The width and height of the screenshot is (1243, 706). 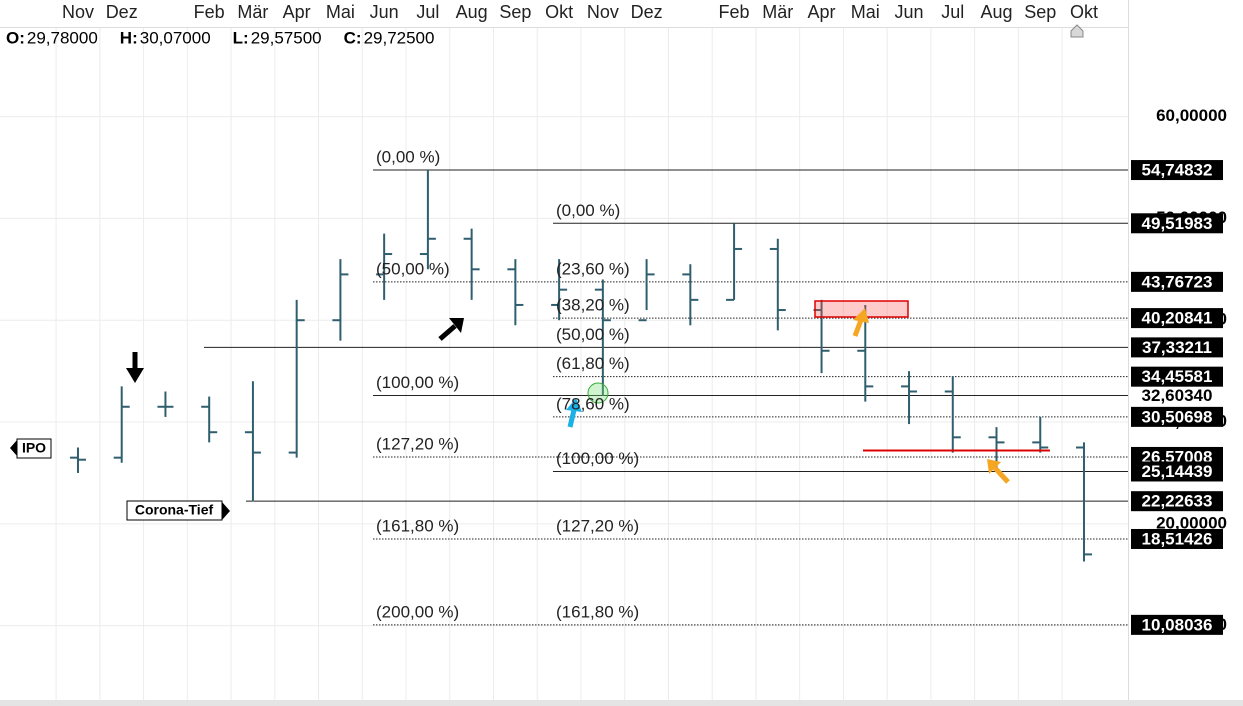 I want to click on corona-label: Corona-Tief, so click(x=178, y=510).